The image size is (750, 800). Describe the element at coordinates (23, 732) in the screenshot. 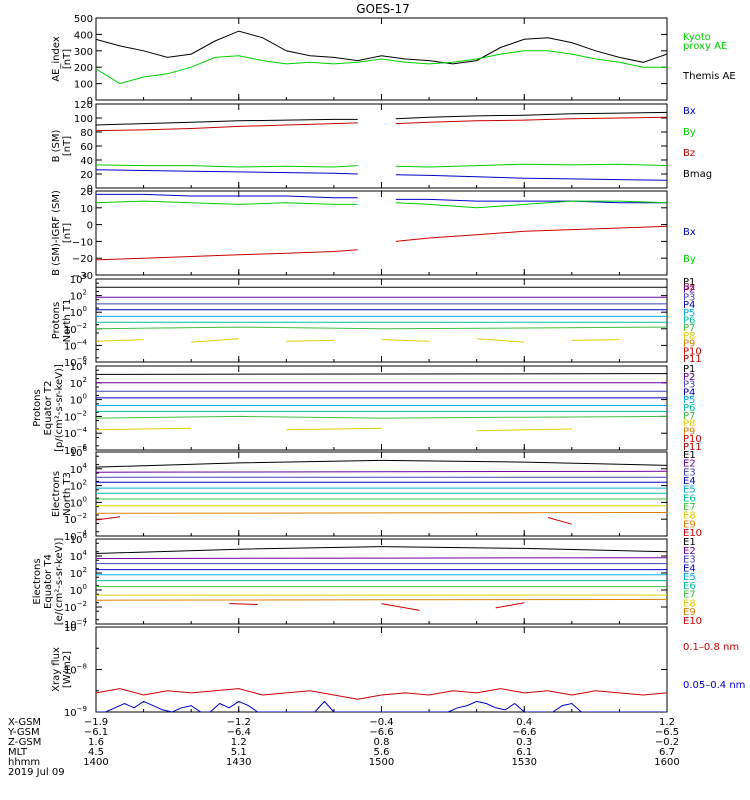

I see `ephemeris-label: Y-GSM` at that location.